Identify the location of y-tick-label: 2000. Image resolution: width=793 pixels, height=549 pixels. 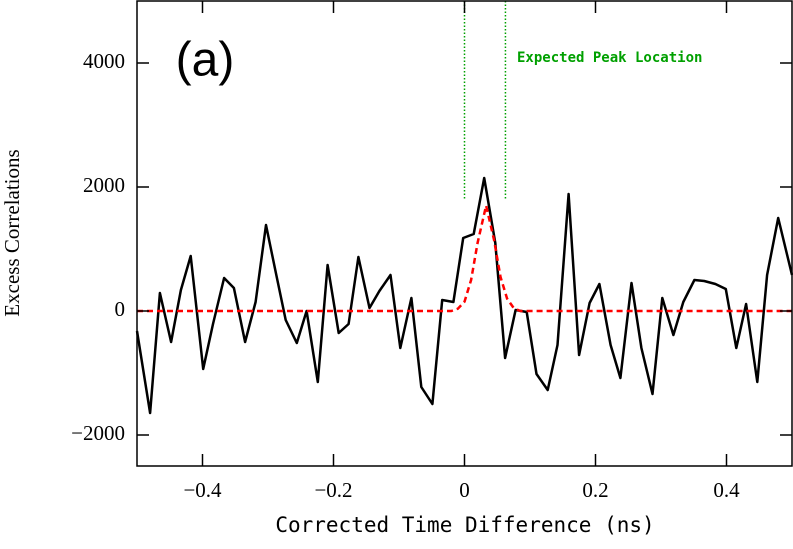
(104, 185).